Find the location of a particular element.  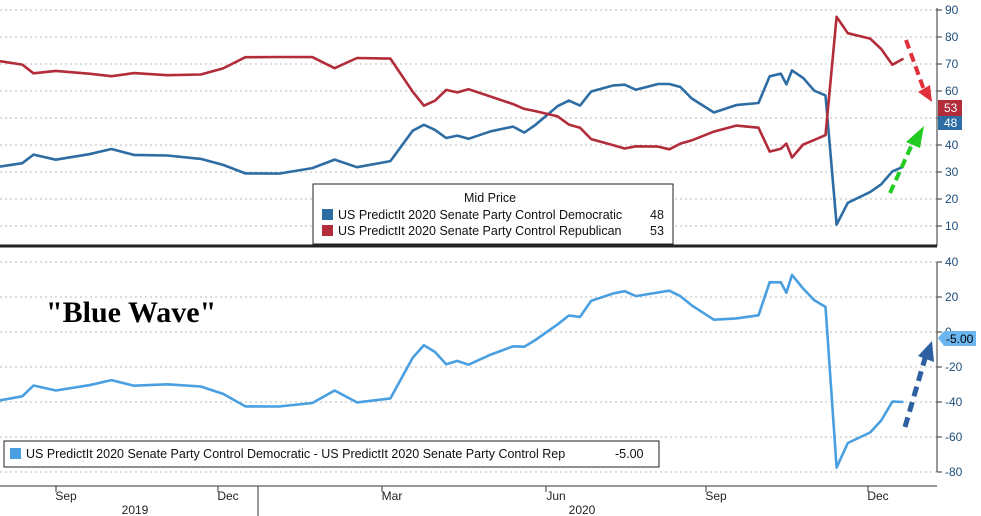

top-y-axis: 102030405060708090 is located at coordinates (947, 124).